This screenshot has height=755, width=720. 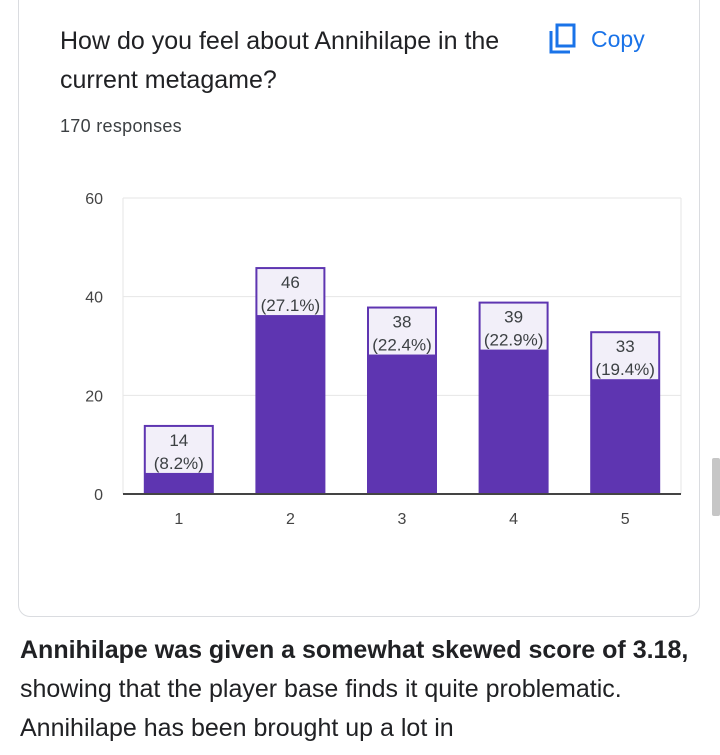 I want to click on data-label: (8.2%), so click(x=179, y=463).